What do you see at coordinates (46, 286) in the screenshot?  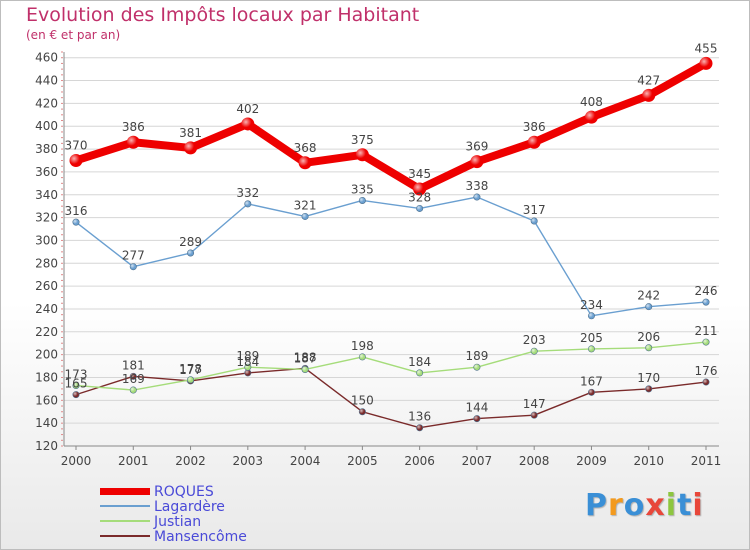 I see `y-tick-label: 260` at bounding box center [46, 286].